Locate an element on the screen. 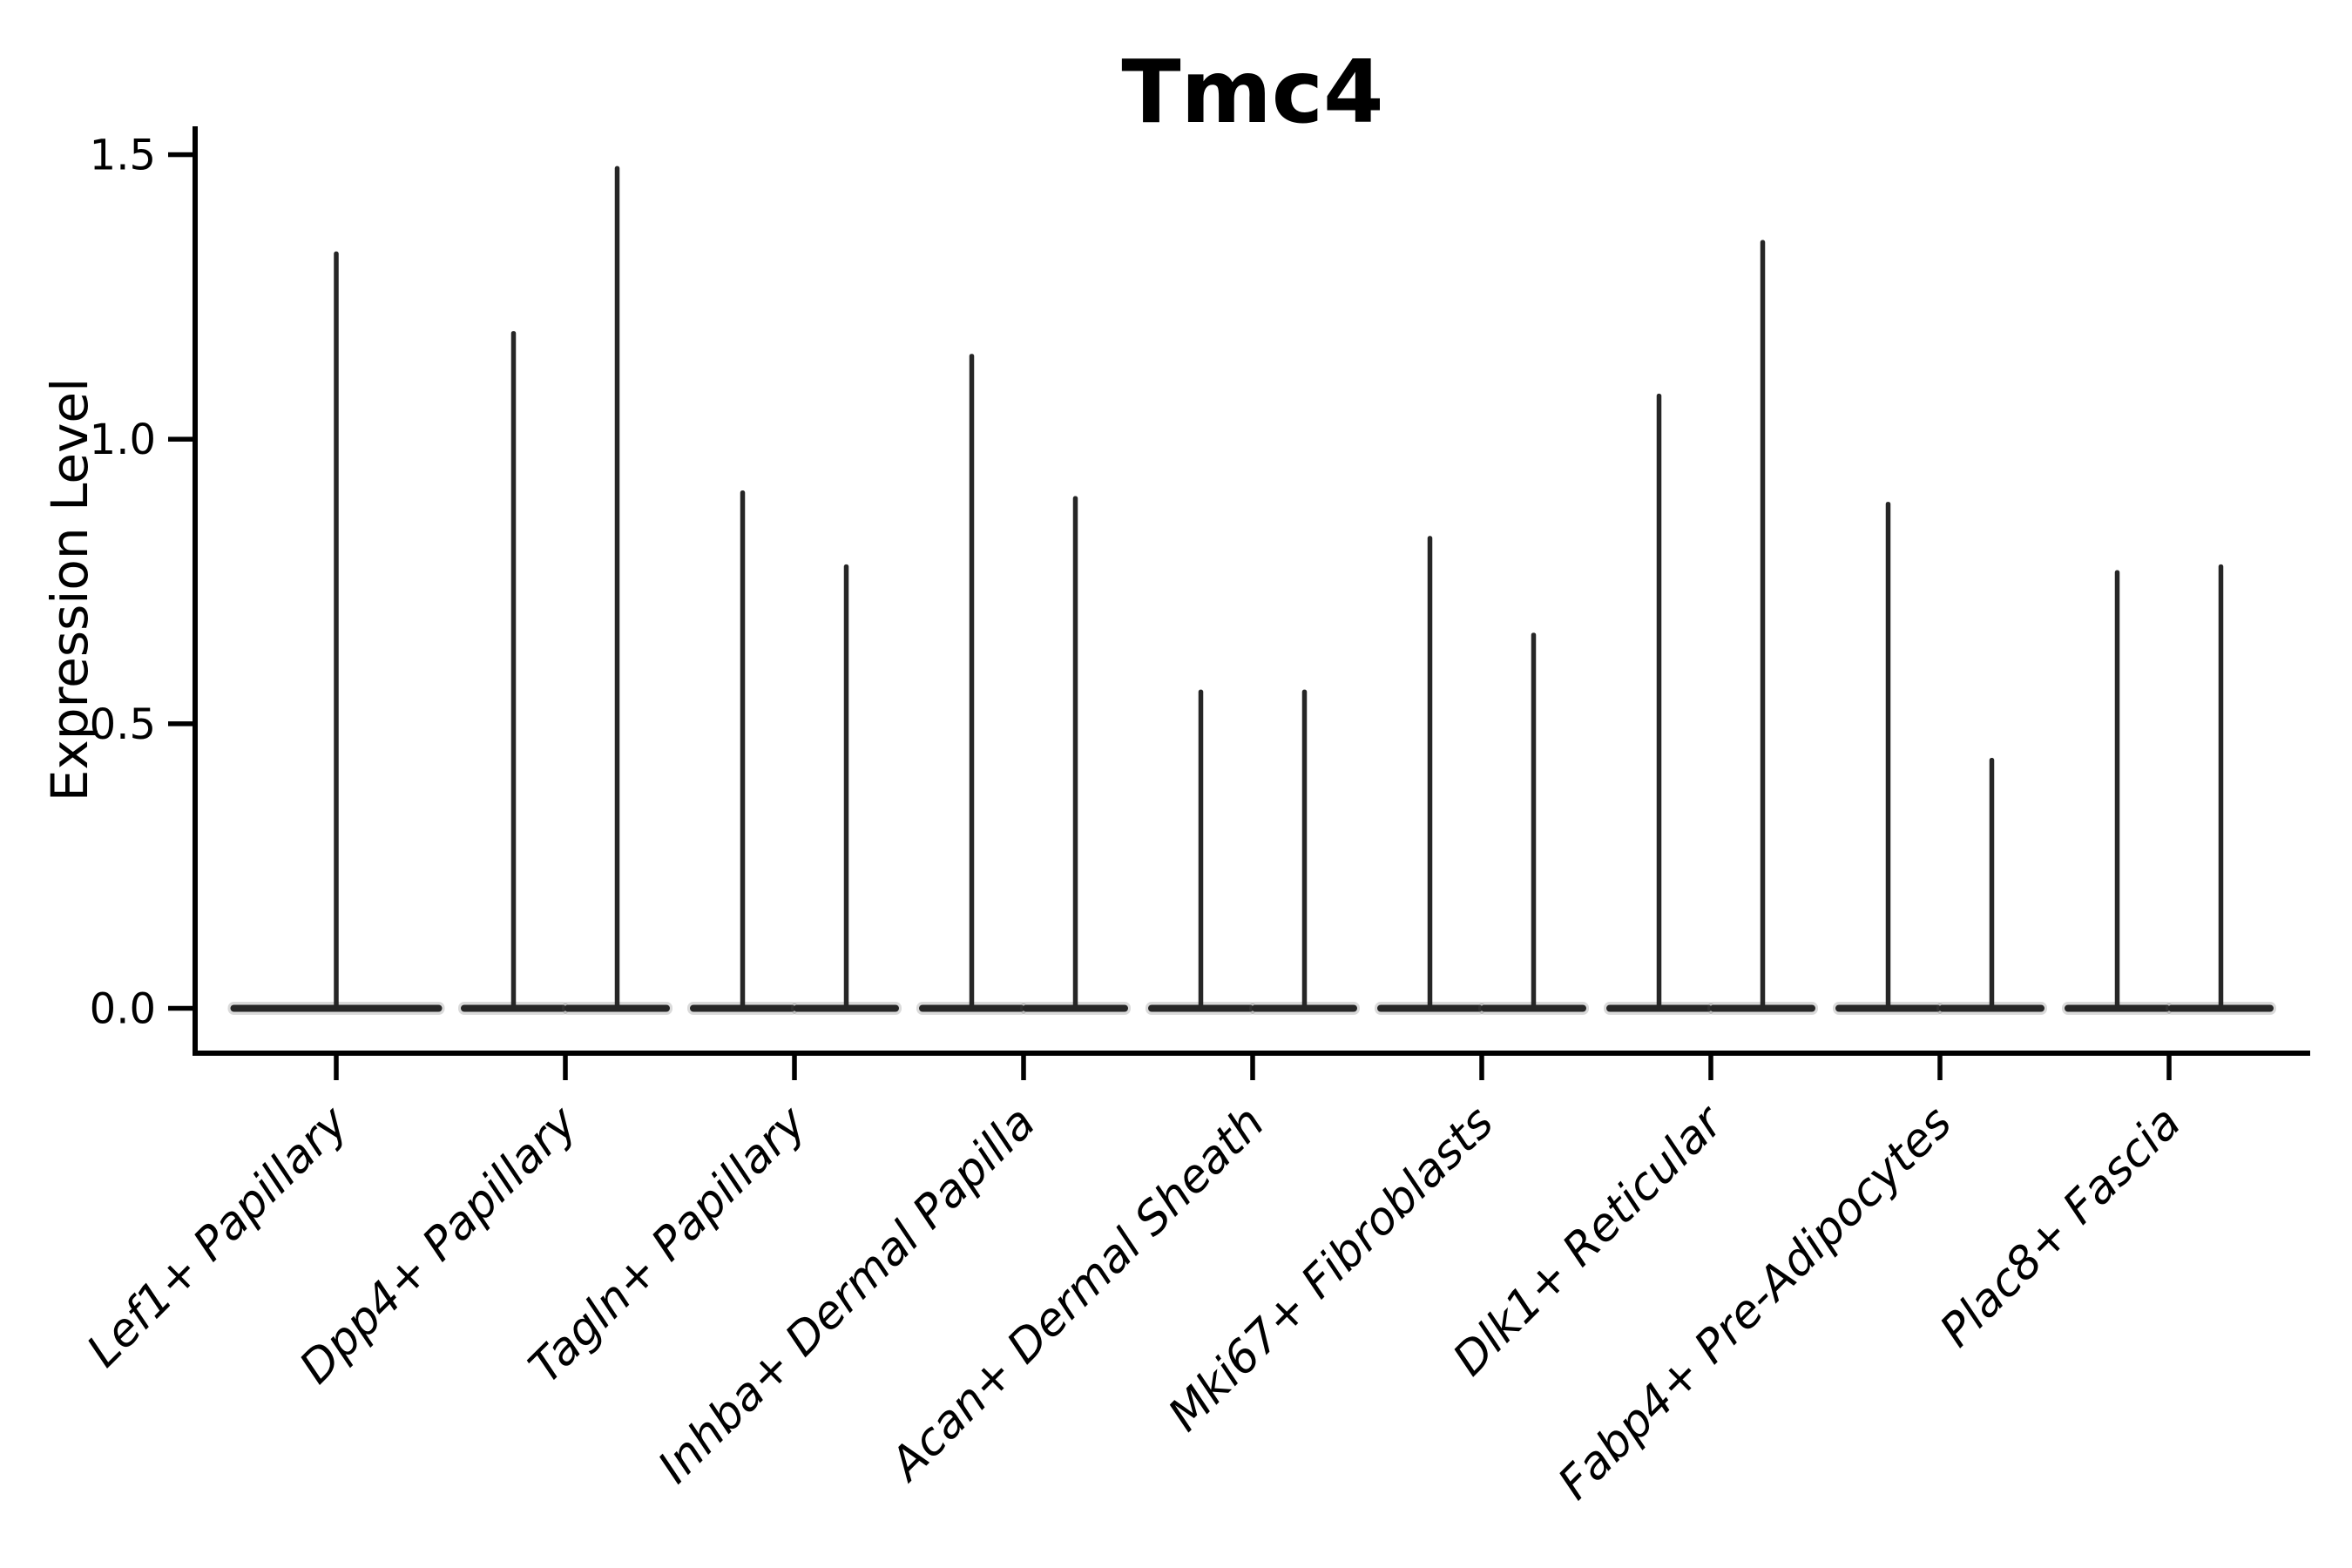  x-tick-label: Inhba+ Dermal Papilla is located at coordinates (846, 1295).